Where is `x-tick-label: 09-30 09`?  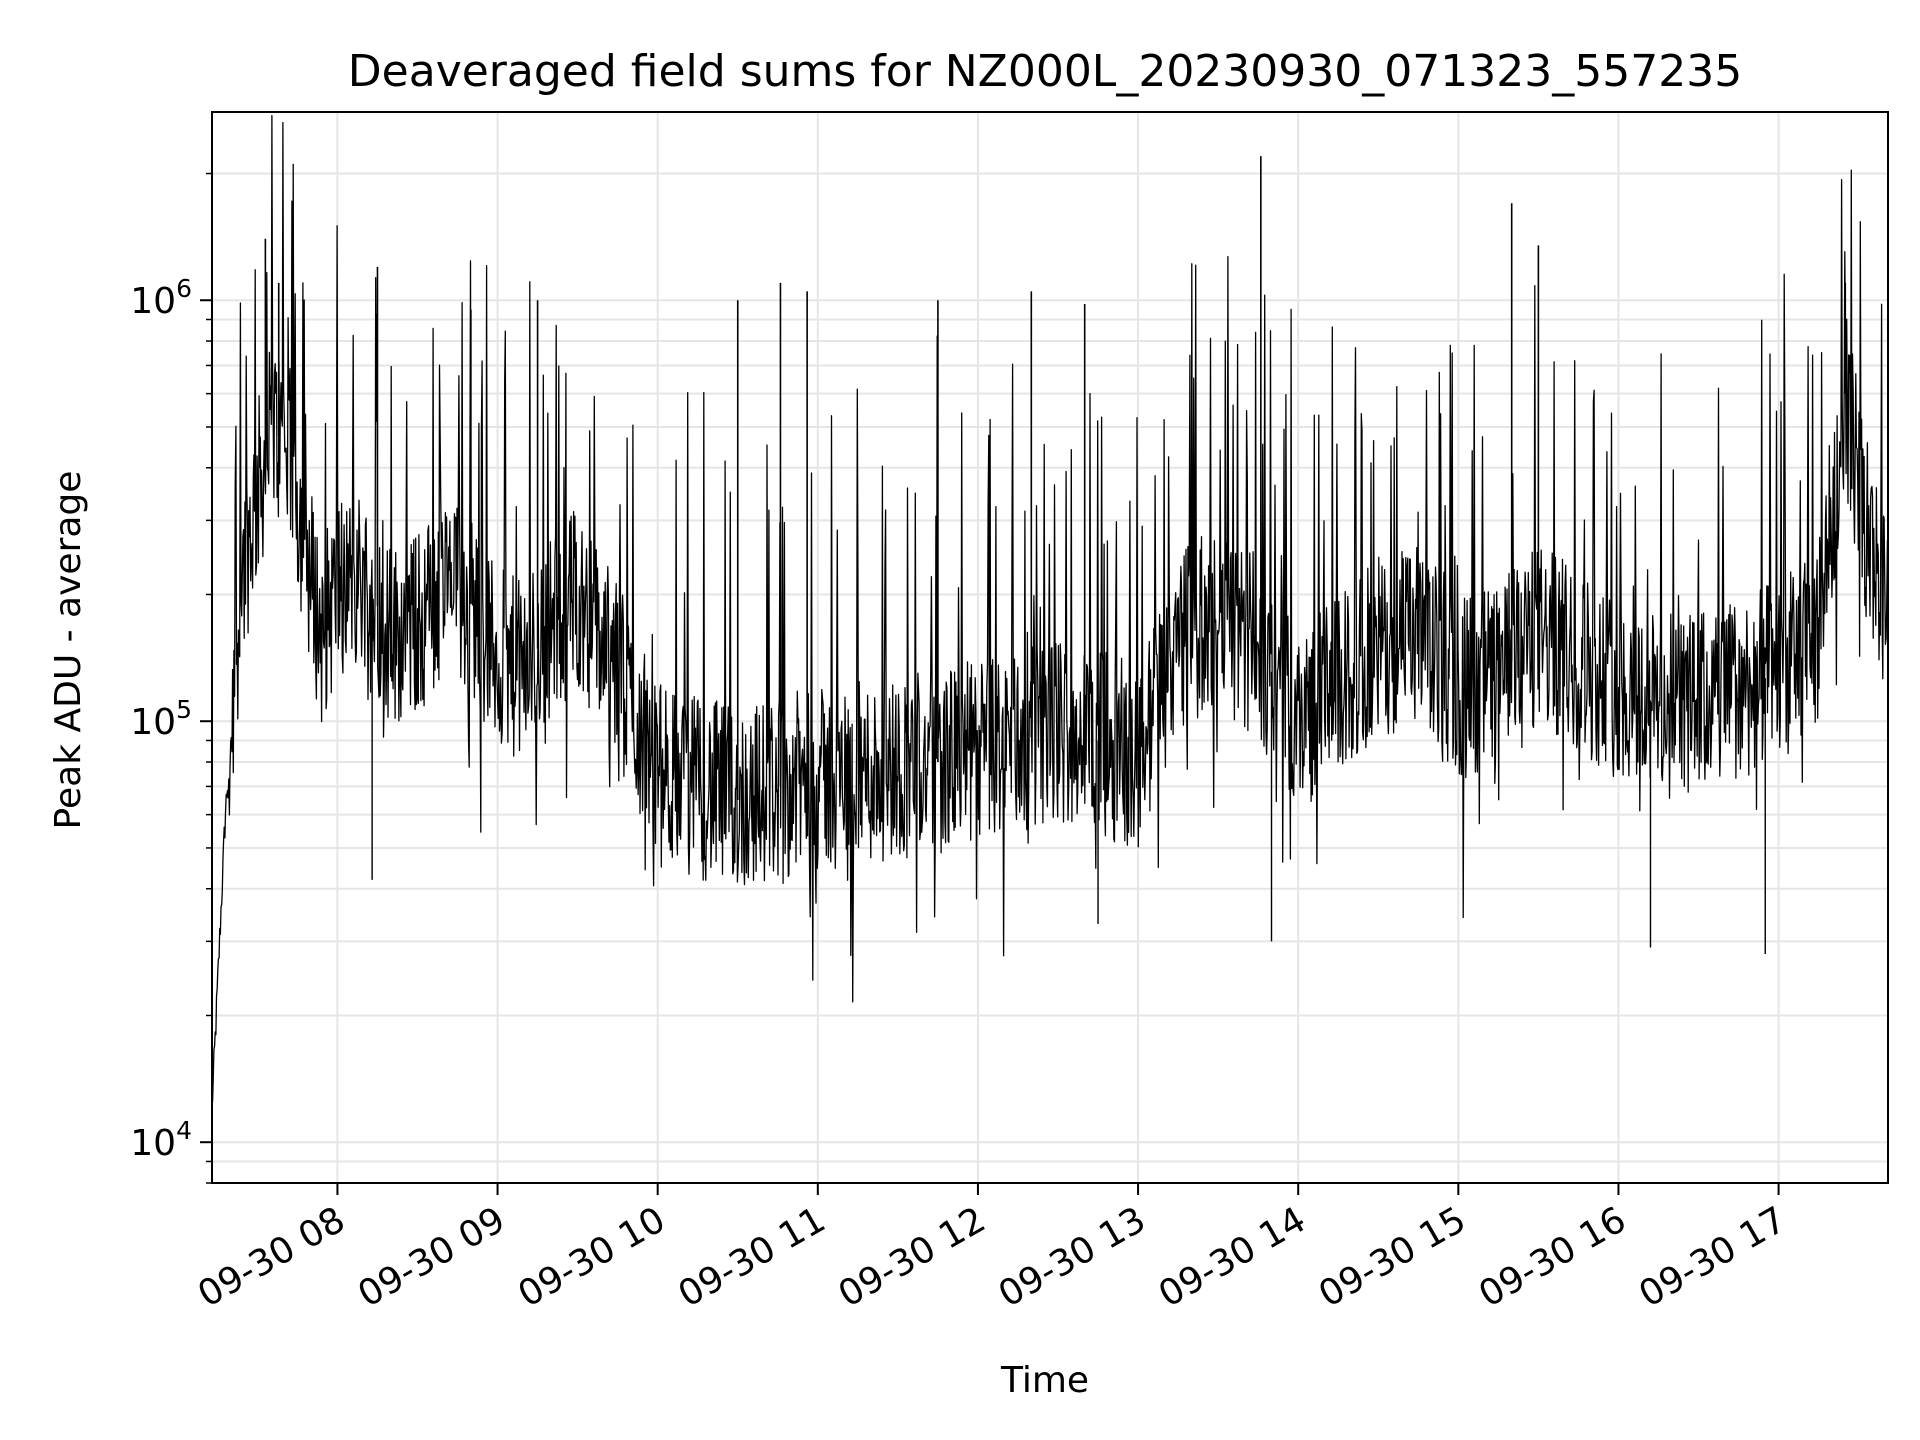
x-tick-label: 09-30 09 is located at coordinates (431, 1257).